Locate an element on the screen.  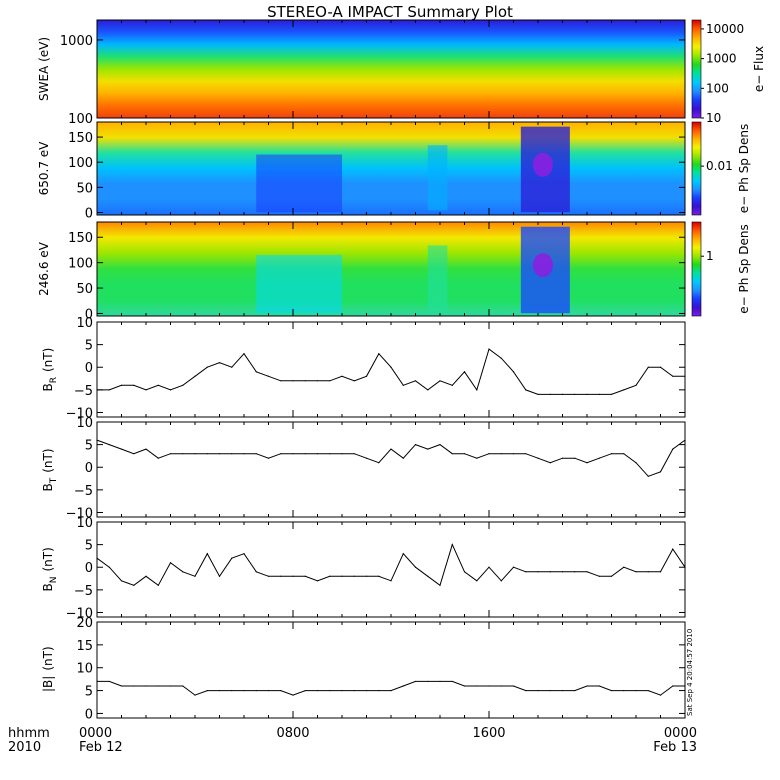
generation-timestamp: Sat Sep 4 20:04:57 2010 is located at coordinates (690, 672).